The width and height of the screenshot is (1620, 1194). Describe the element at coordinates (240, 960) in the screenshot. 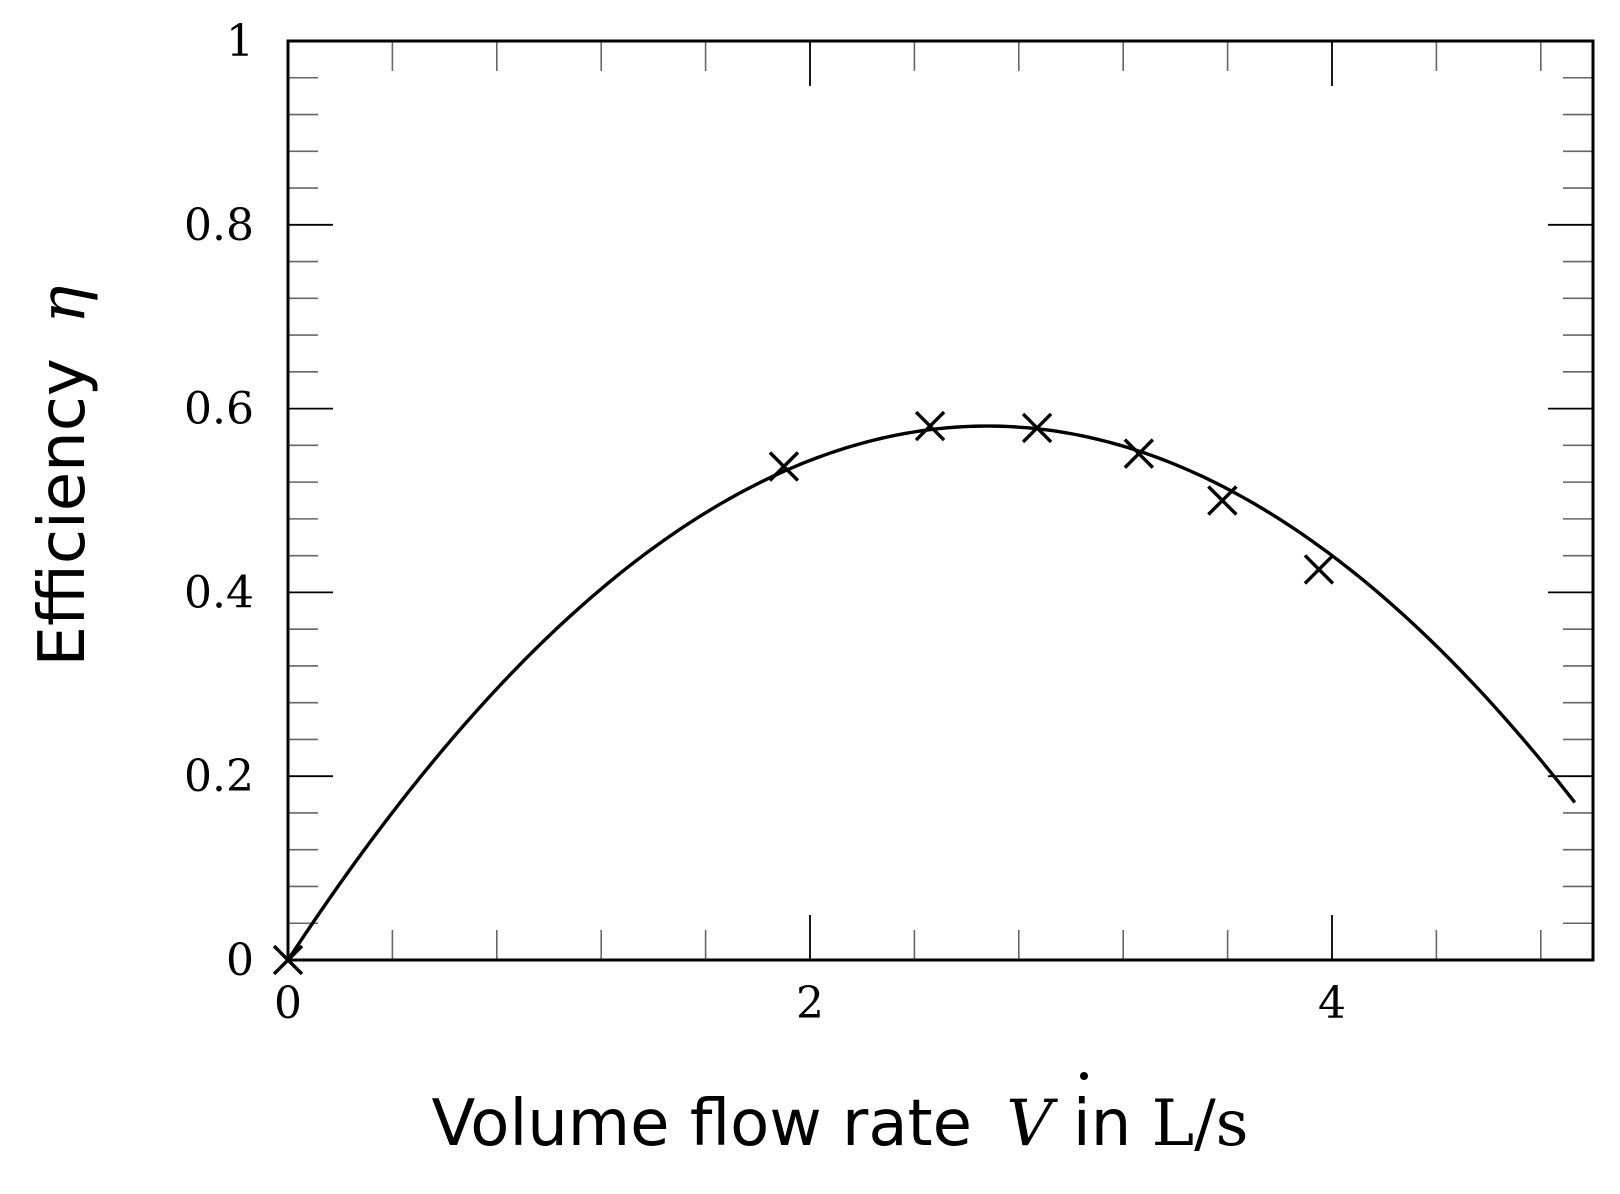

I see `y-tick-label: 0` at that location.